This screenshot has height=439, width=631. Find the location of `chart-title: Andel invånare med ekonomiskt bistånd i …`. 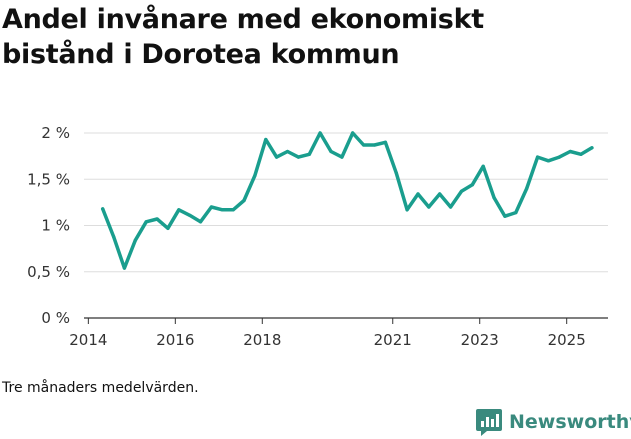

chart-title: Andel invånare med ekonomiskt bistånd i … is located at coordinates (243, 37).